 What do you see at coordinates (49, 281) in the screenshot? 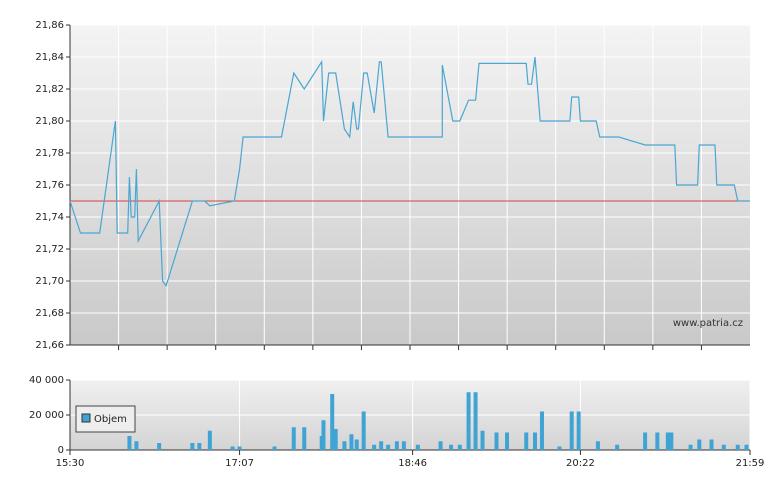
I see `y-tick-label: 21,70` at bounding box center [49, 281].